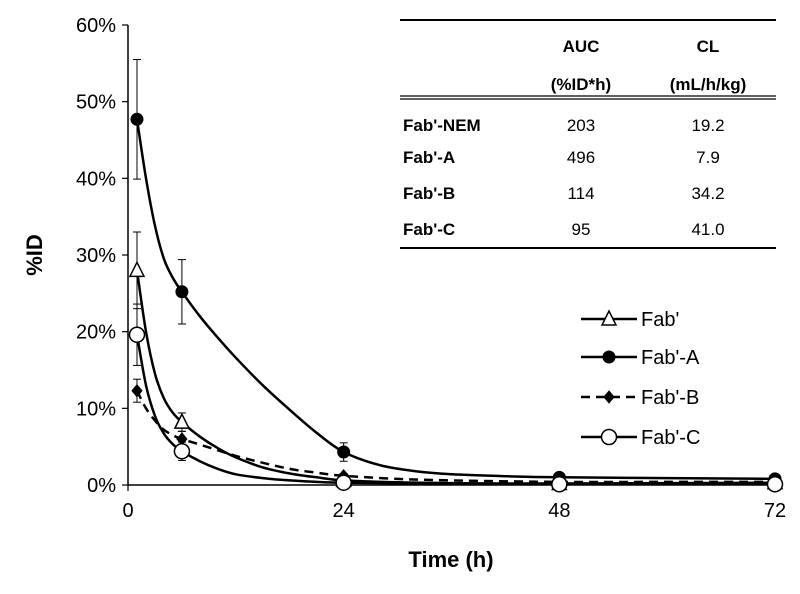 The image size is (800, 594). I want to click on y-tick-label: 60%, so click(96, 26).